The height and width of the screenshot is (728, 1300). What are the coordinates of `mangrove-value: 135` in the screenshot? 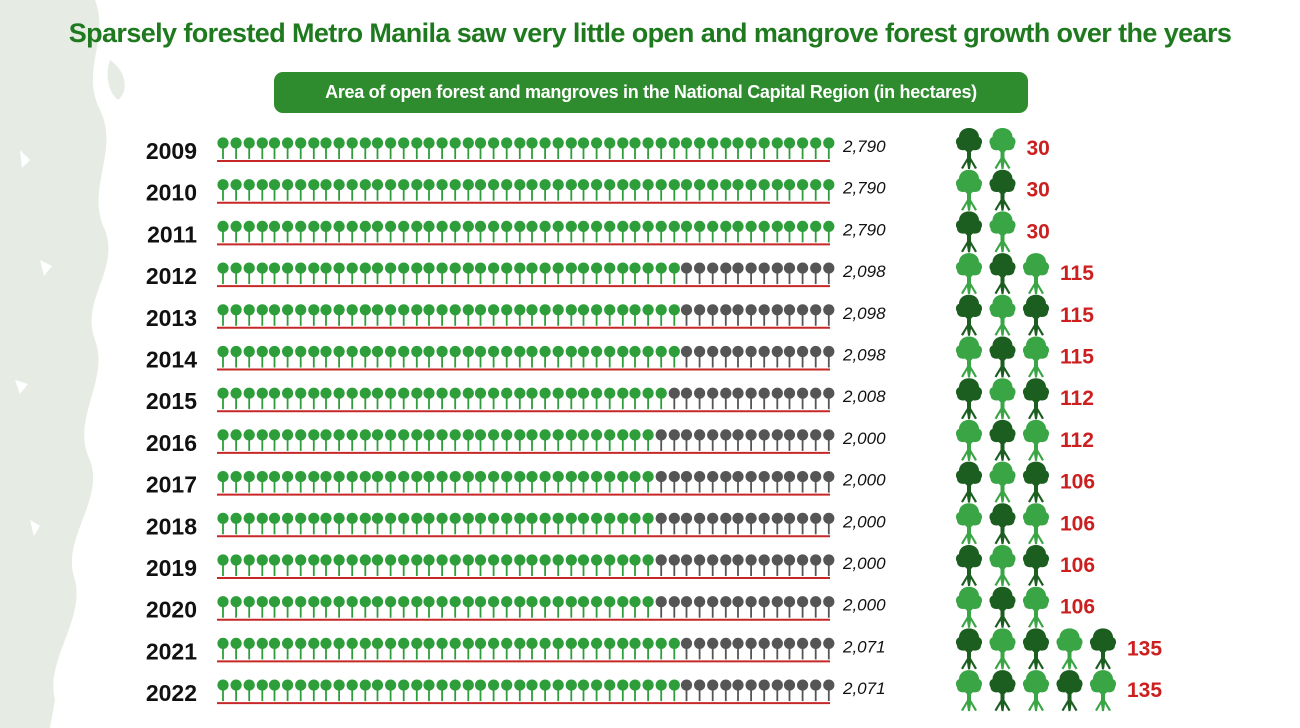 It's located at (1144, 648).